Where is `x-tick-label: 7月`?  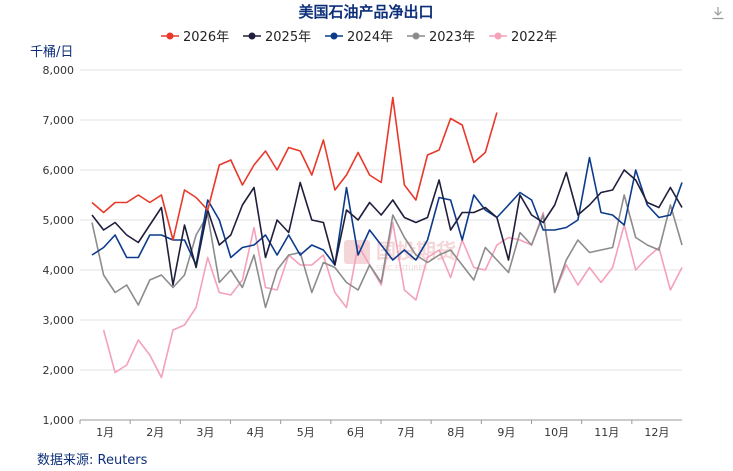 x-tick-label: 7月 is located at coordinates (406, 432).